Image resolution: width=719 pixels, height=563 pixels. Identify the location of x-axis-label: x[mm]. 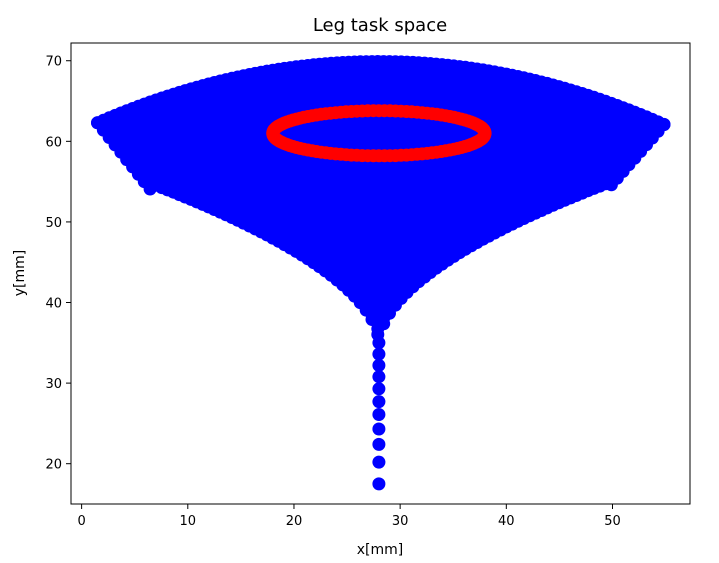
(380, 550).